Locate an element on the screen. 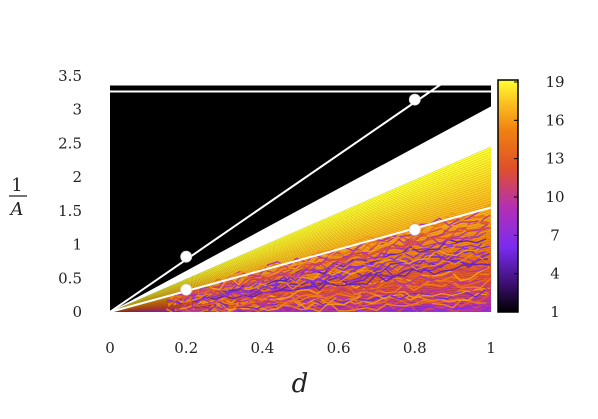  colorbar-tick-label: 10 is located at coordinates (554, 197).